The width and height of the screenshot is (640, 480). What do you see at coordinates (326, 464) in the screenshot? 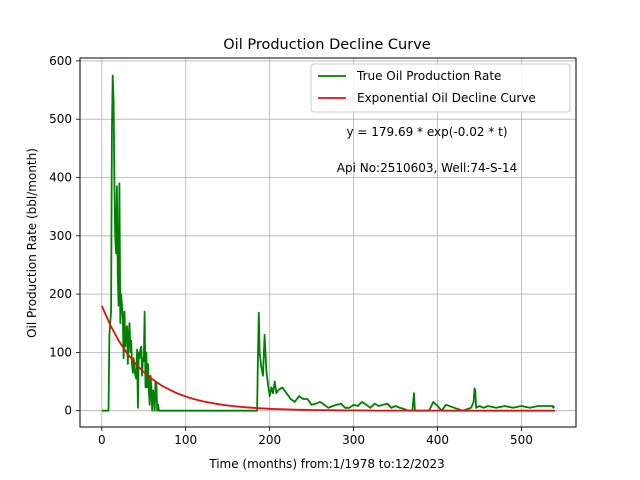
I see `x-axis-label: Time (months) from:1/1978 to:12/2023` at bounding box center [326, 464].